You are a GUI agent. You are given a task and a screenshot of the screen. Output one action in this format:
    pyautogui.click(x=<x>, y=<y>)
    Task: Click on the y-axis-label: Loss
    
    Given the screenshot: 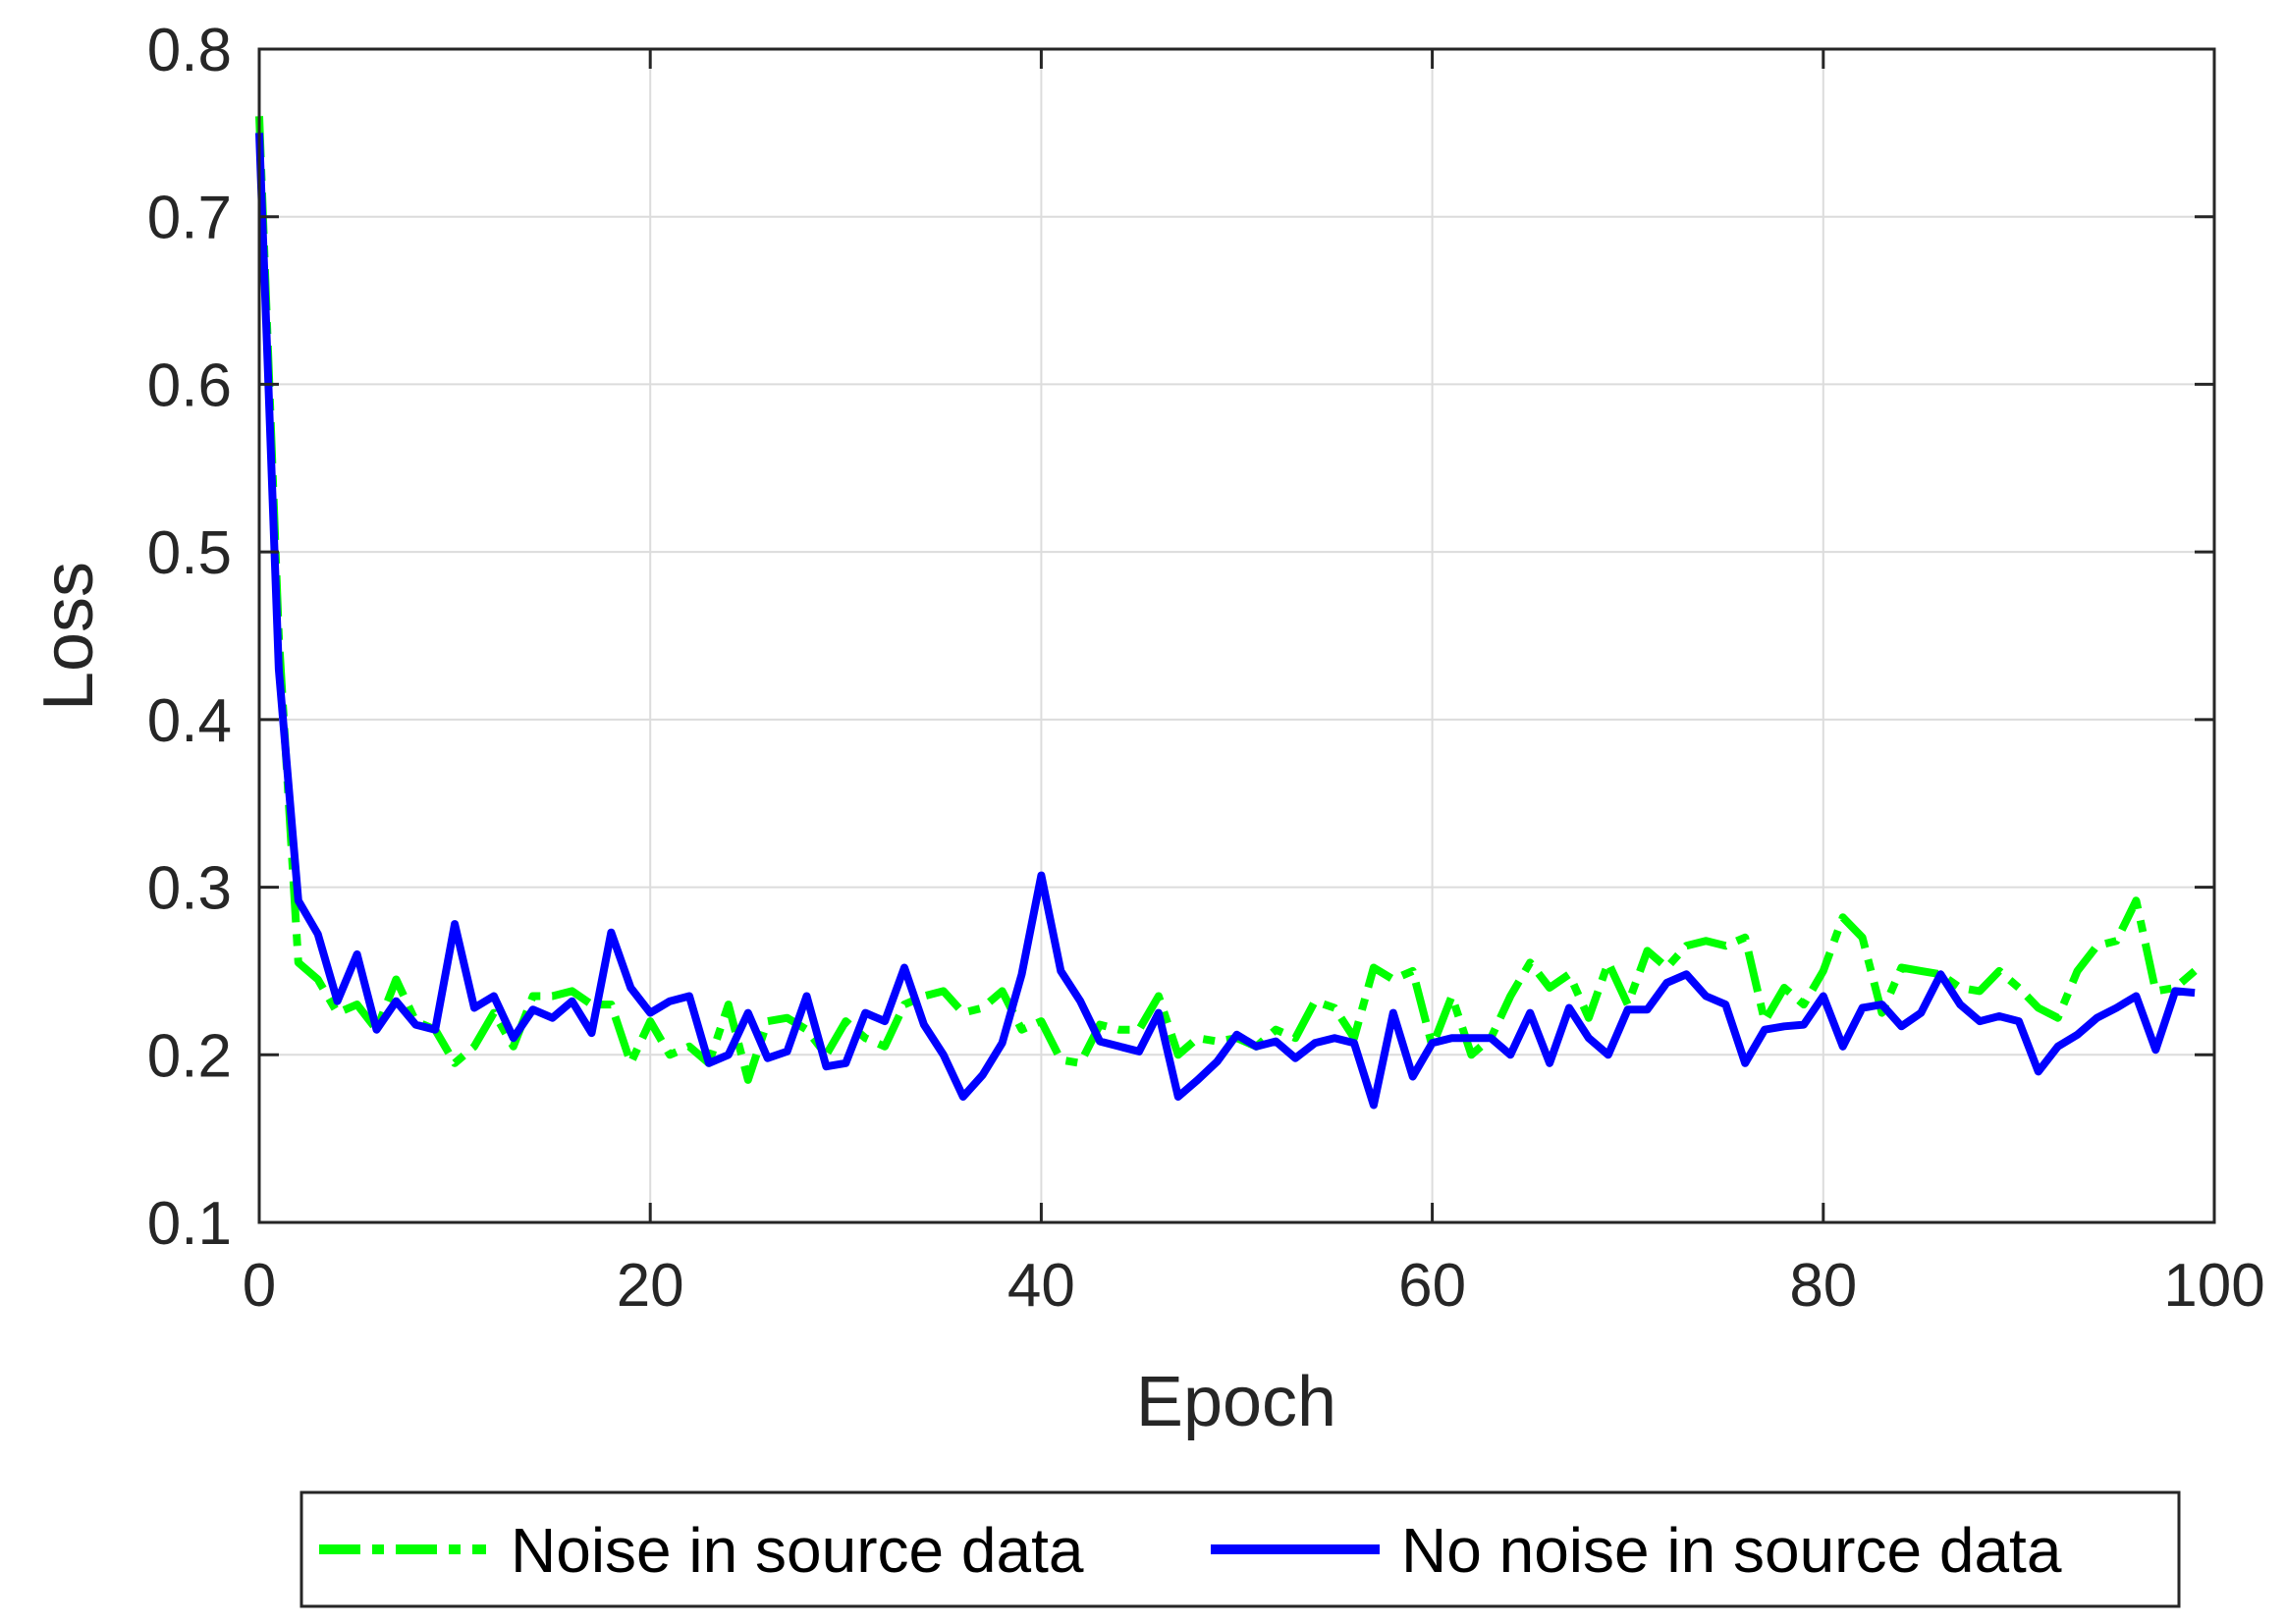 What is the action you would take?
    pyautogui.click(x=68, y=636)
    